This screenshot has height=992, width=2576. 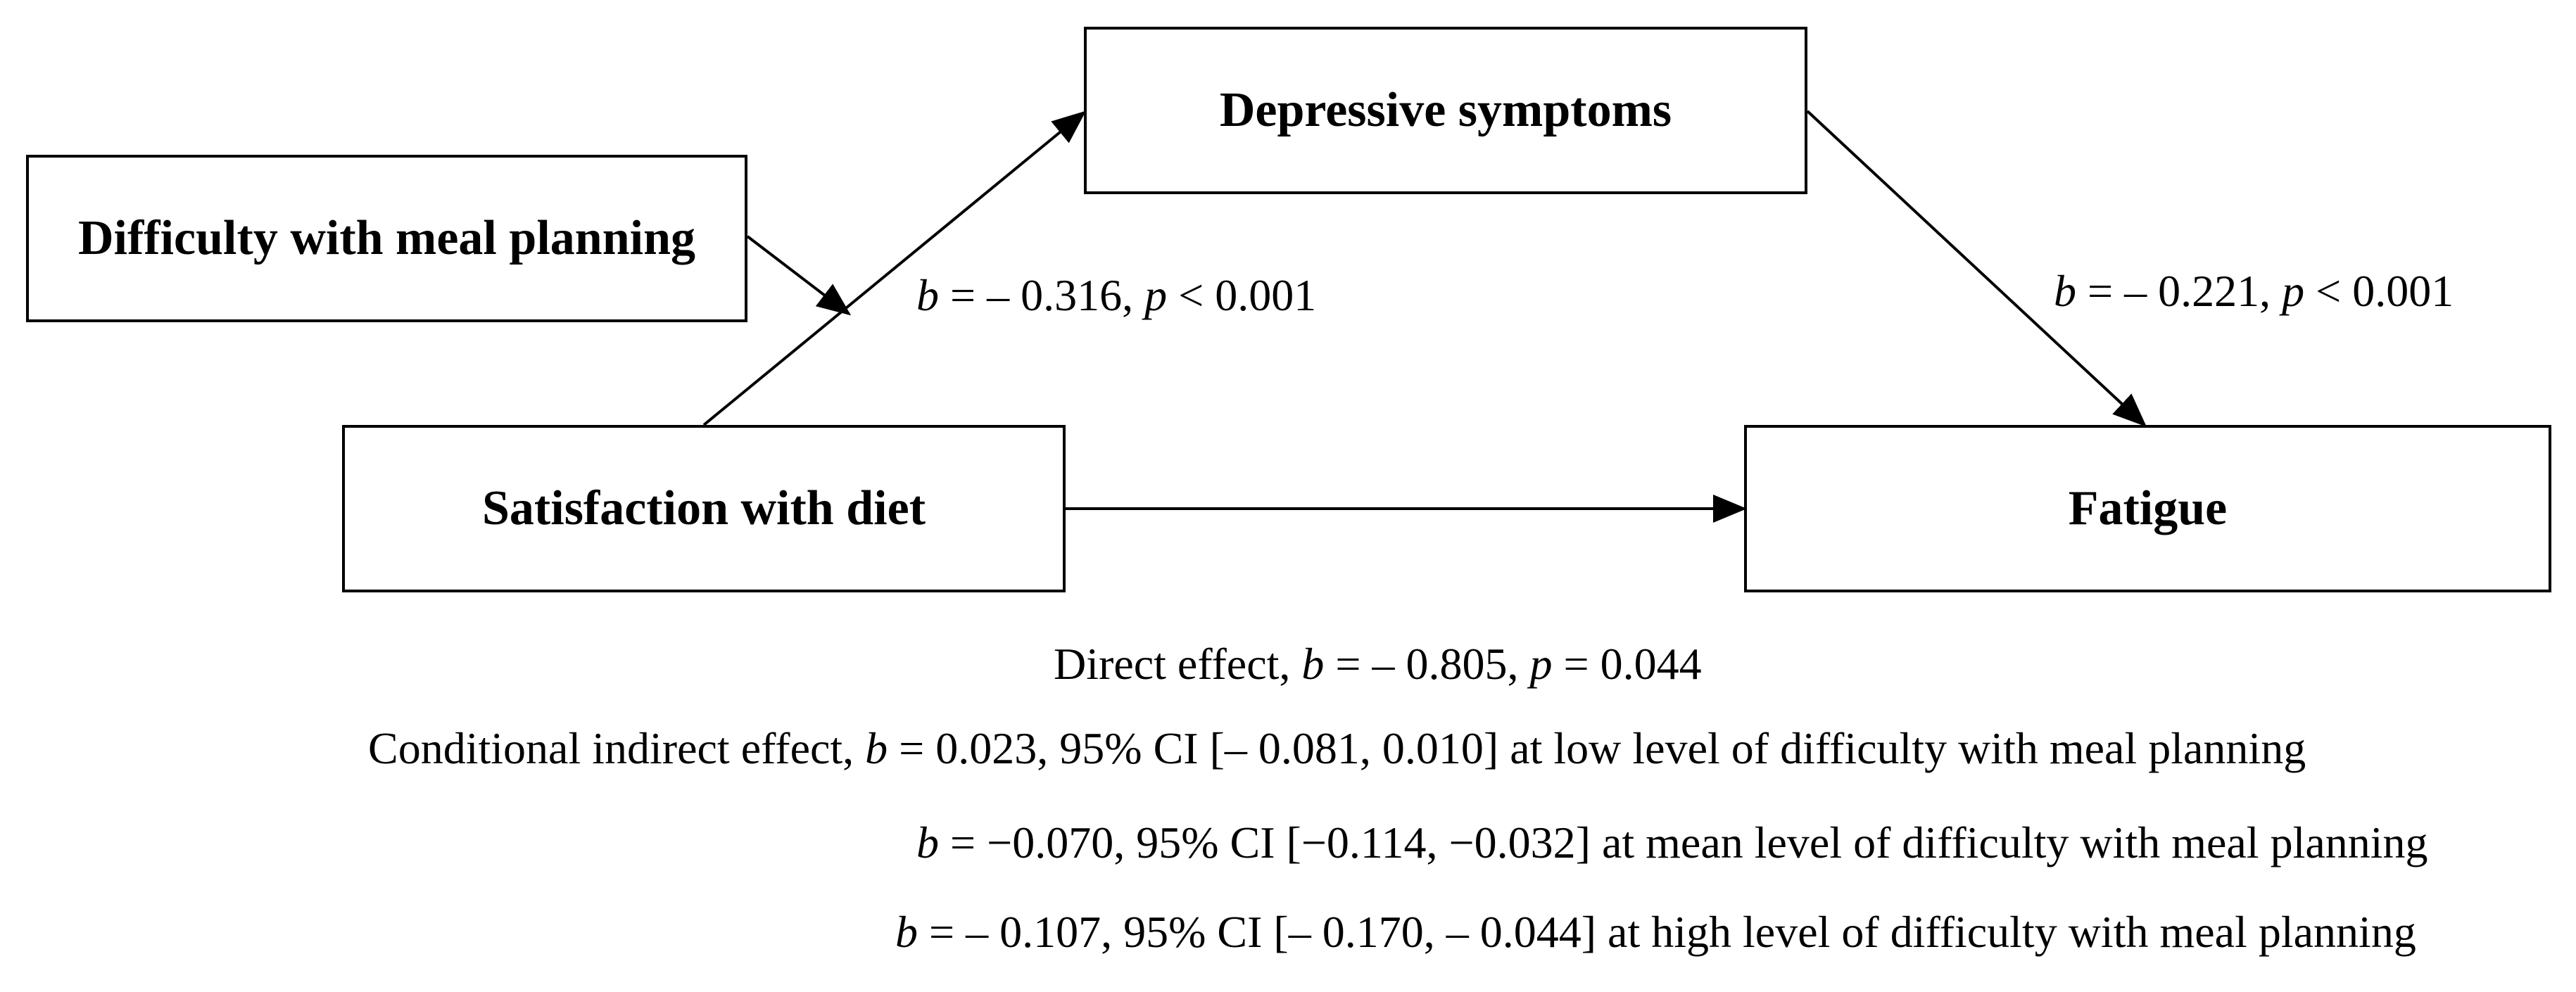 I want to click on outcome-box: Fatigue, so click(x=2147, y=508).